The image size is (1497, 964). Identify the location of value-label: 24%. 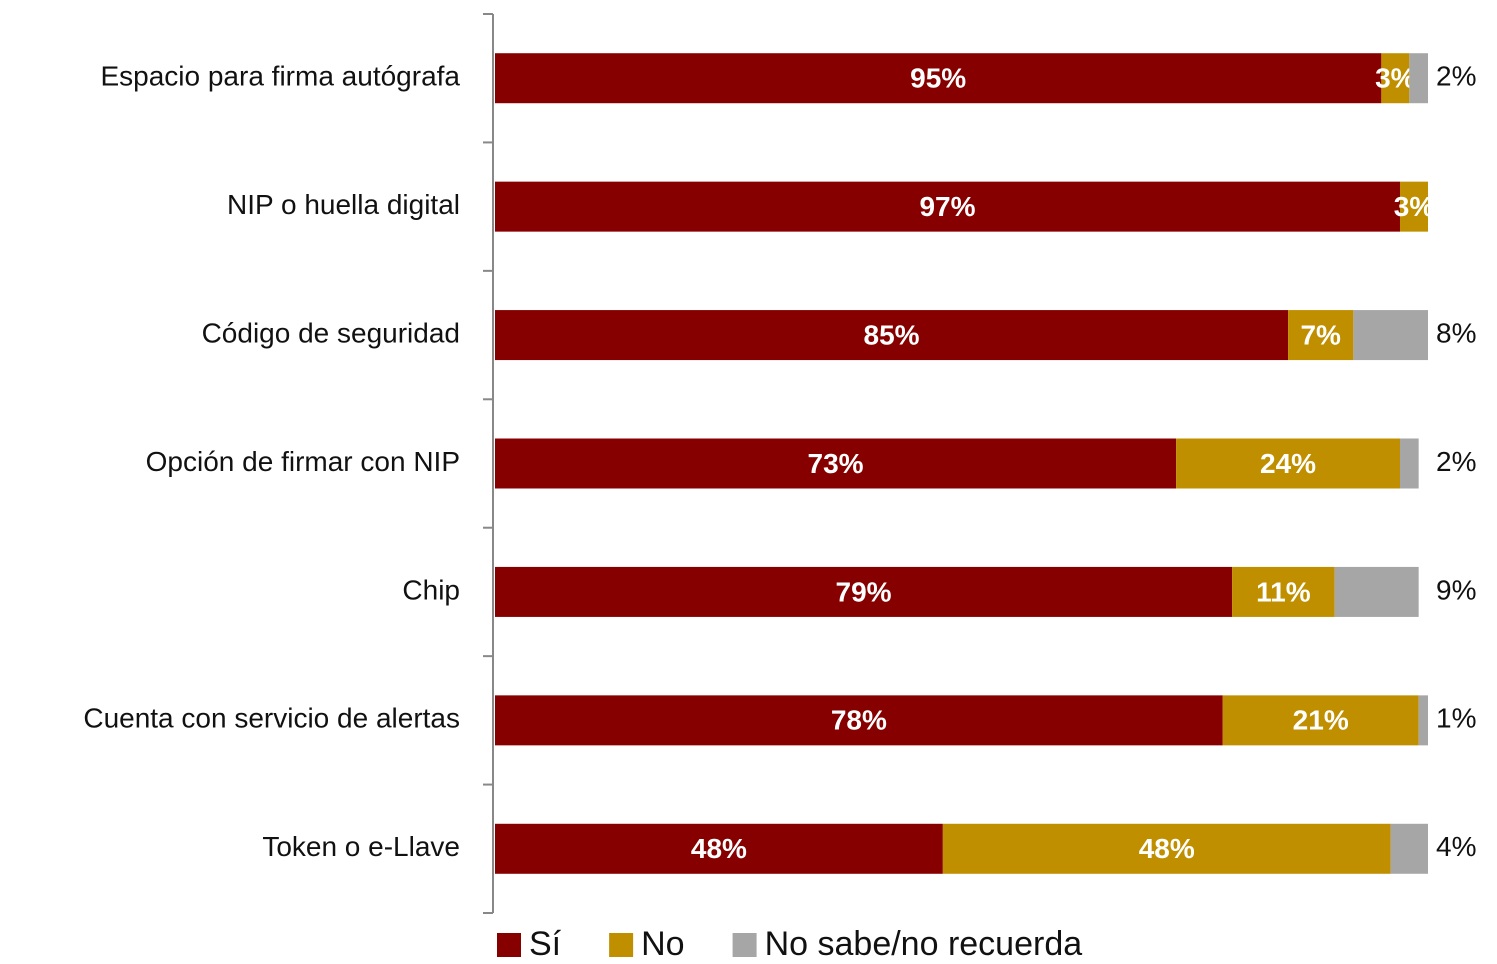
(1288, 463).